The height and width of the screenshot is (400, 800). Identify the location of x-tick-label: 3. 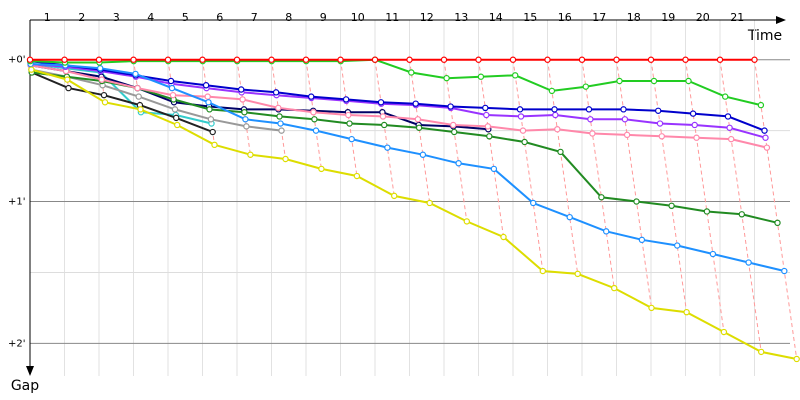
(116, 17).